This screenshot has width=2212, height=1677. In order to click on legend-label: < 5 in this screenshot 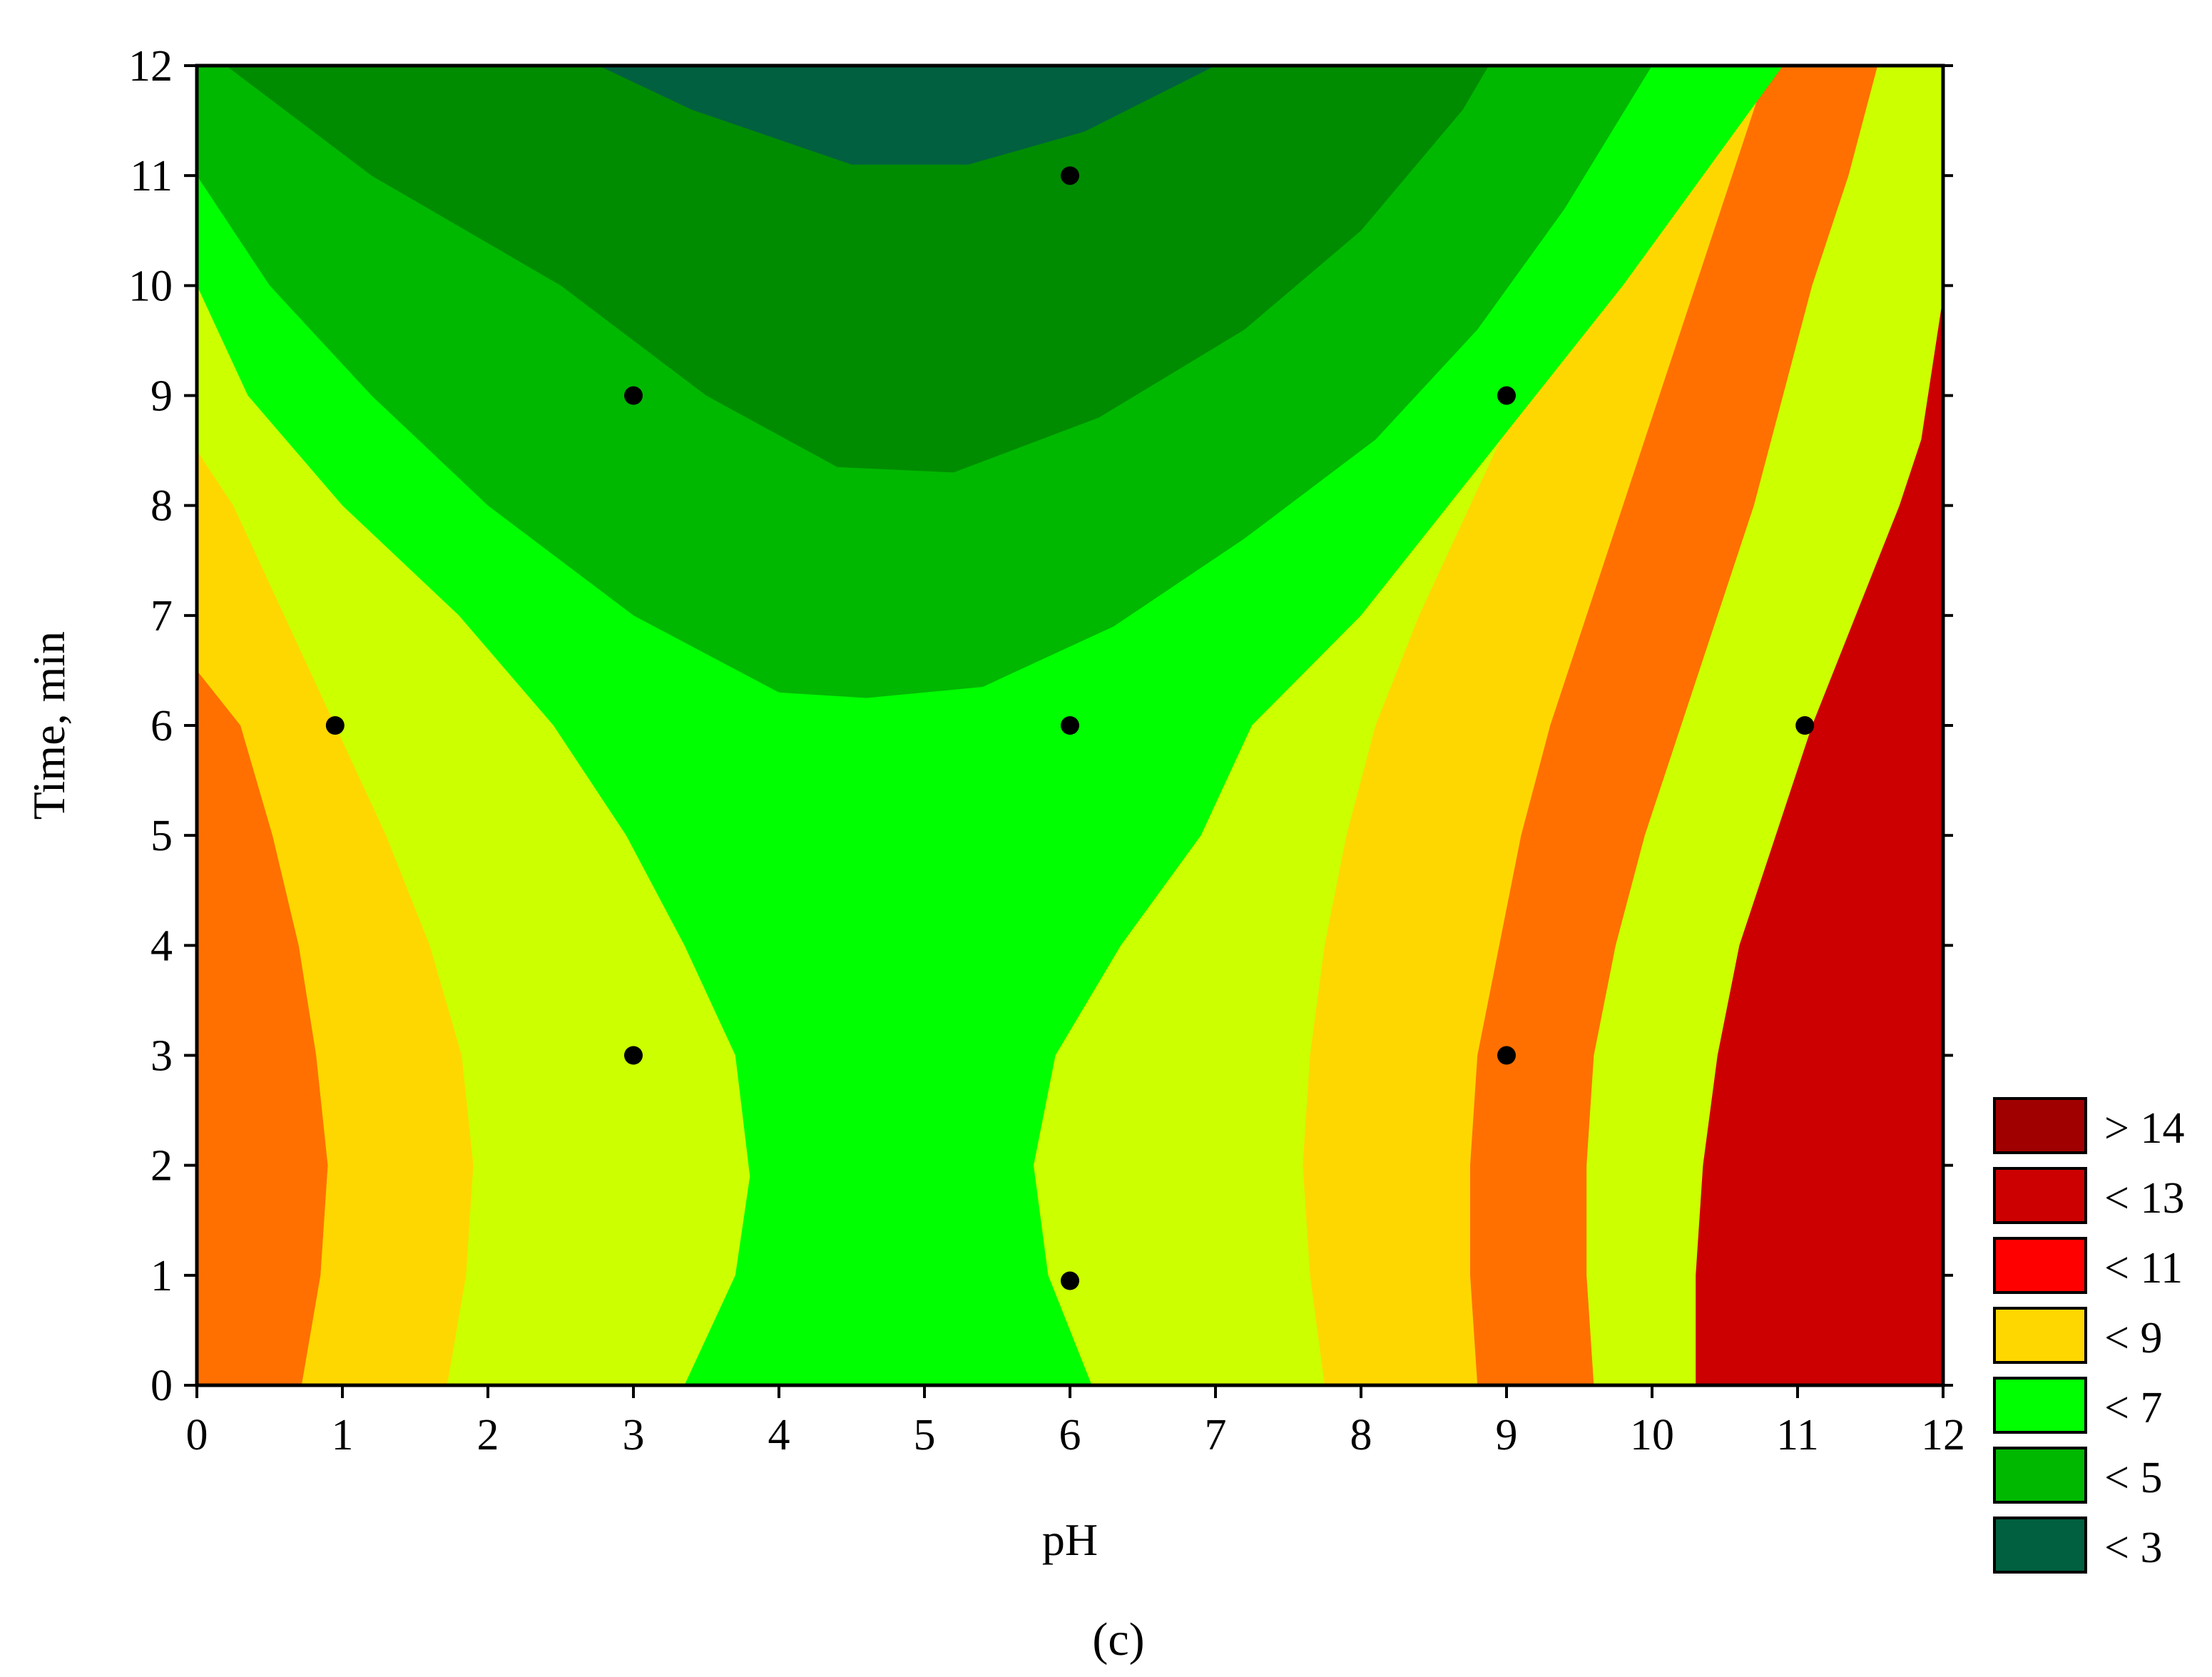, I will do `click(2133, 1478)`.